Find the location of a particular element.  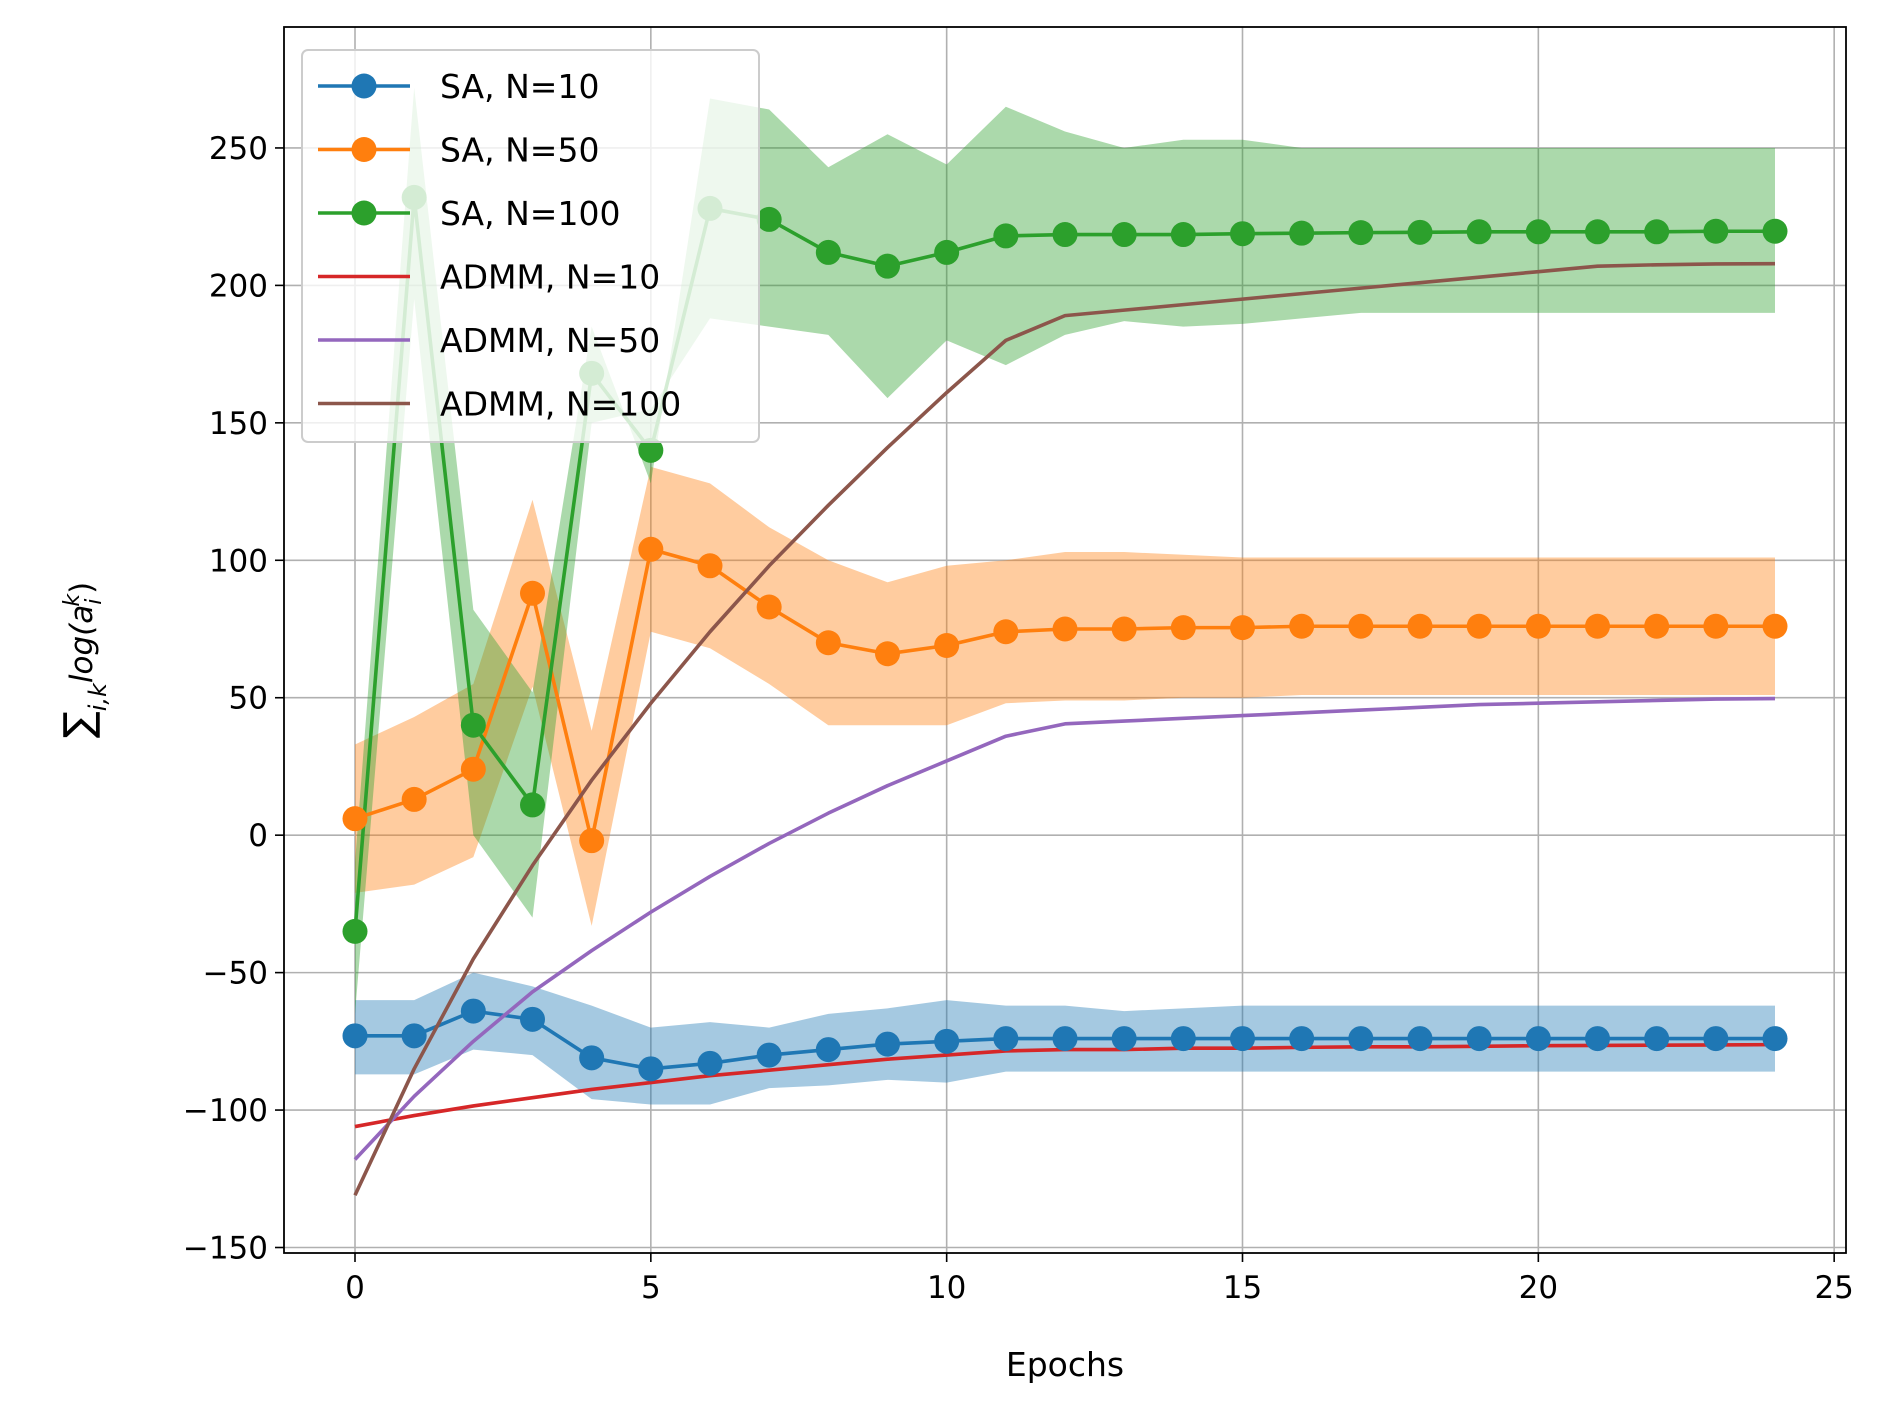

x-axis-title: Epochs is located at coordinates (1065, 1364).